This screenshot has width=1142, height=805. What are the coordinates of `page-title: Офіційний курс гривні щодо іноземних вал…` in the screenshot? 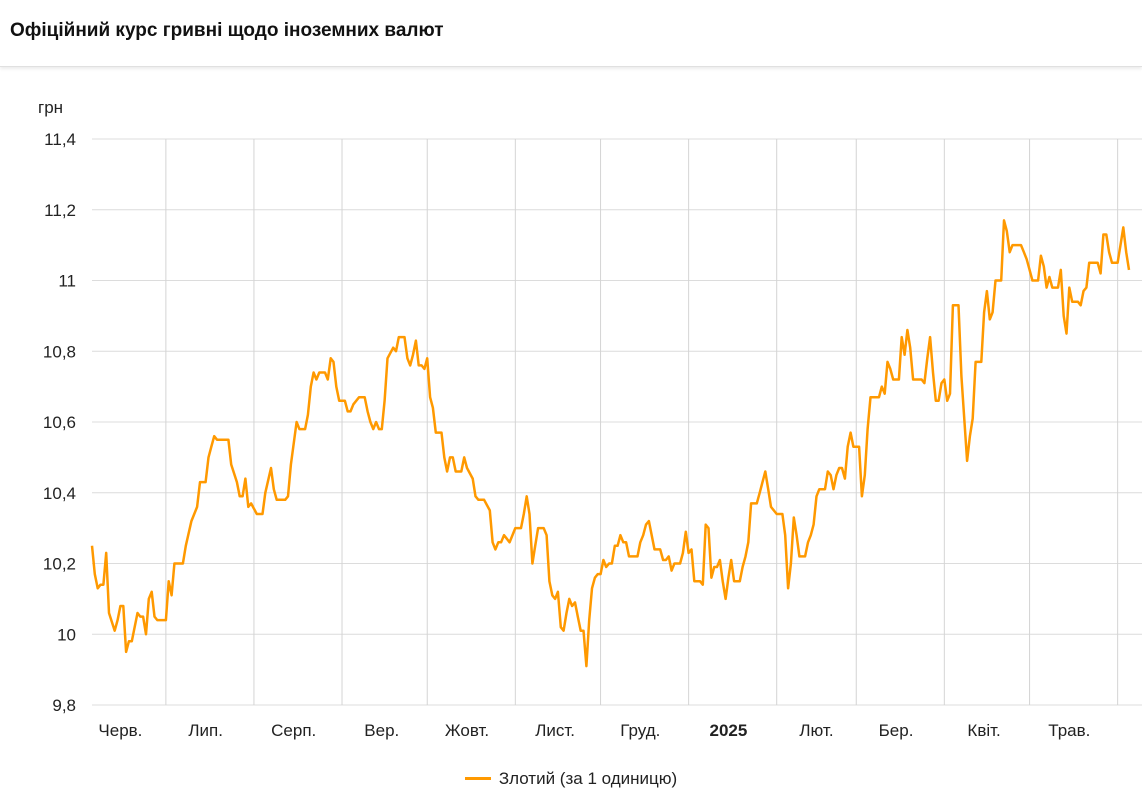 It's located at (227, 30).